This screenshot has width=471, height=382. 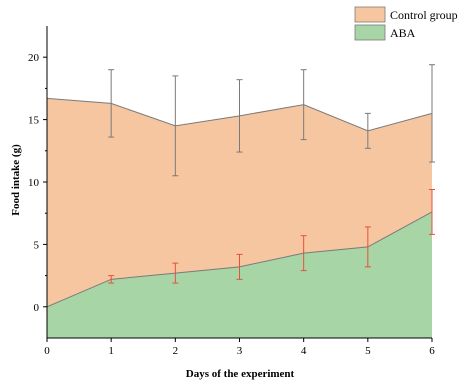 I want to click on y-axis-title: Food intake (g), so click(x=16, y=180).